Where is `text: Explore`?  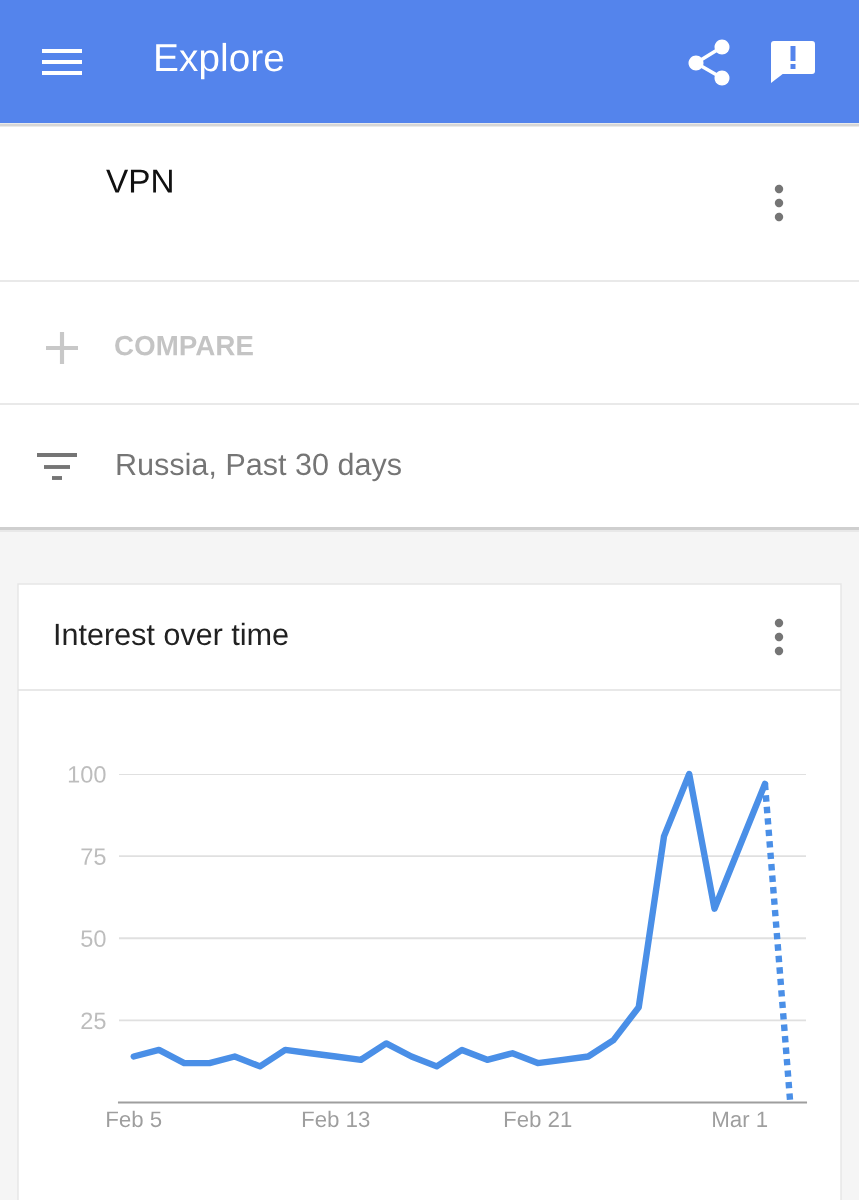 text: Explore is located at coordinates (220, 61).